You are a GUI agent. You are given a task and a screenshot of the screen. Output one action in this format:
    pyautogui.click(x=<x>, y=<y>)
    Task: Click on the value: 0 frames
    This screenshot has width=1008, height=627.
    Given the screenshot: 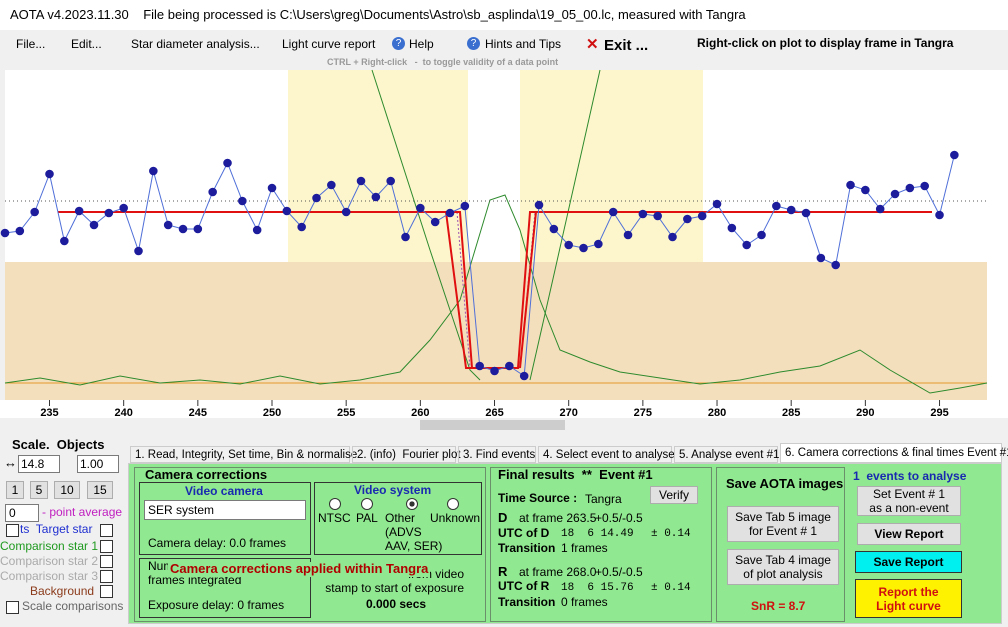 What is the action you would take?
    pyautogui.click(x=584, y=602)
    